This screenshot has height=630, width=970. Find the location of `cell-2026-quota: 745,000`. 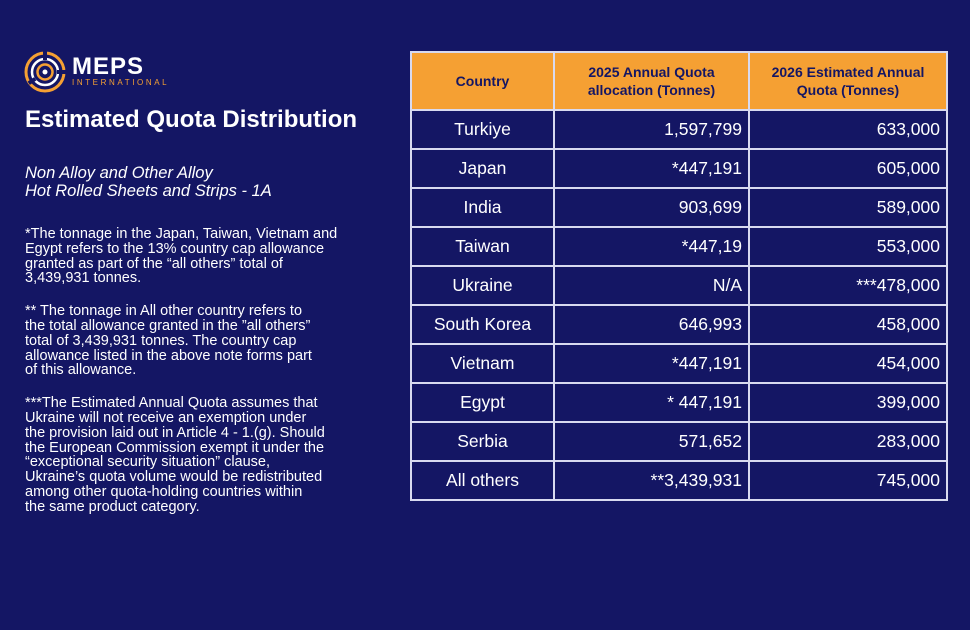

cell-2026-quota: 745,000 is located at coordinates (848, 480).